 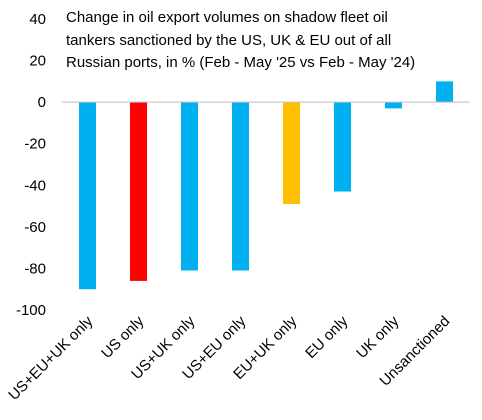 I want to click on y-tick-label: -80, so click(x=35, y=268).